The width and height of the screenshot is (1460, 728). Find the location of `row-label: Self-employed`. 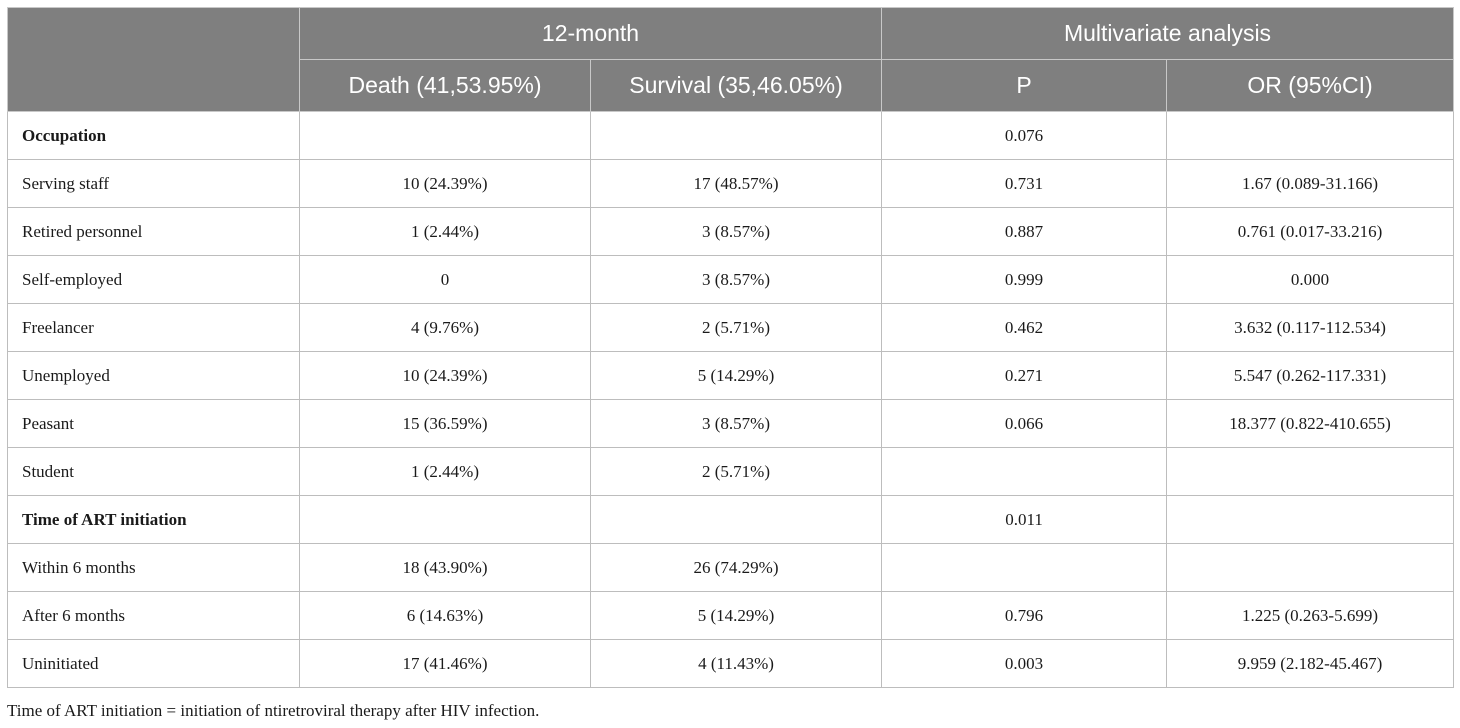

row-label: Self-employed is located at coordinates (153, 279).